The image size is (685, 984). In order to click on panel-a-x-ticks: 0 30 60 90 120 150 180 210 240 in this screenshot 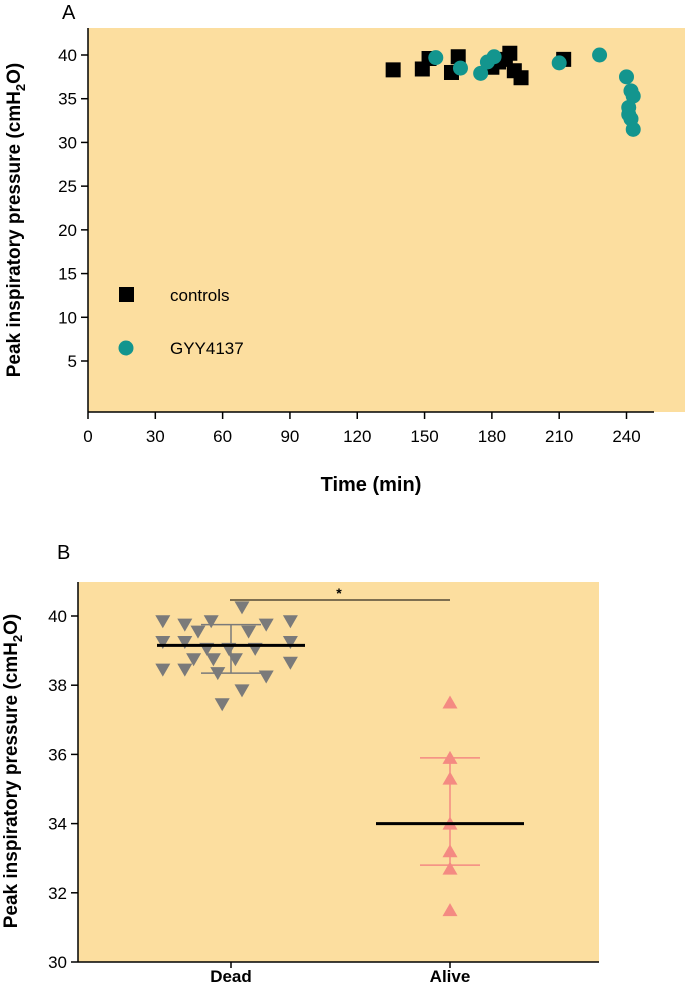, I will do `click(362, 429)`.